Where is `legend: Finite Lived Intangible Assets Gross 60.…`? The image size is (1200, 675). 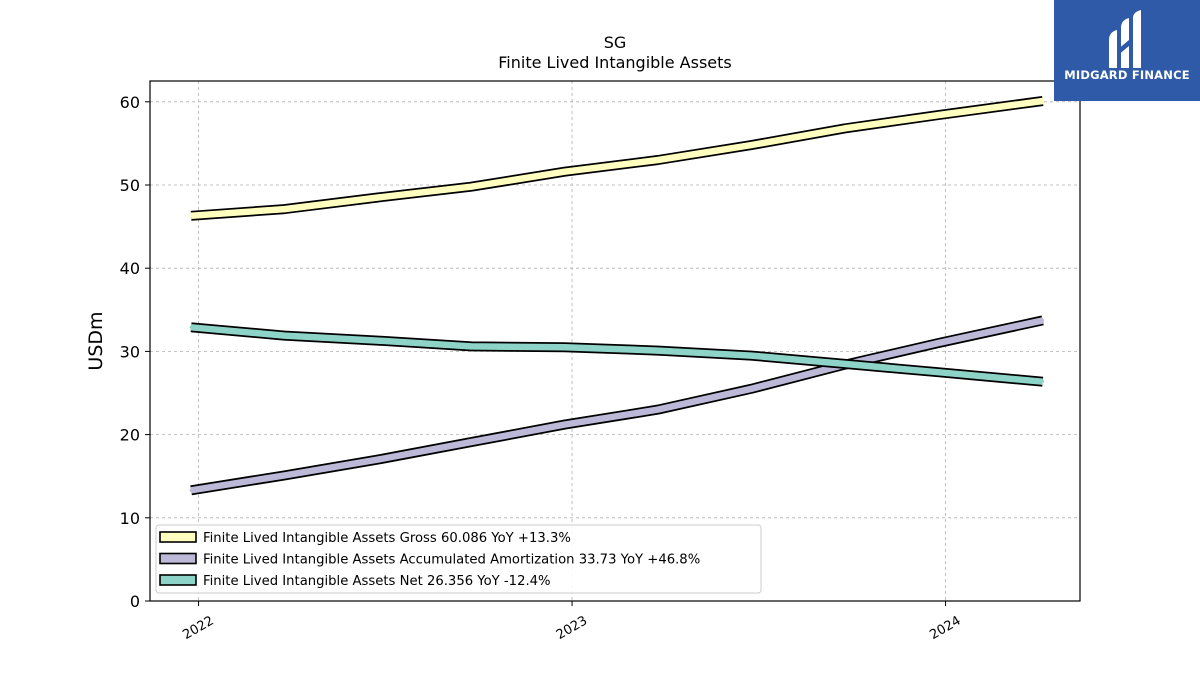
legend: Finite Lived Intangible Assets Gross 60.… is located at coordinates (458, 559).